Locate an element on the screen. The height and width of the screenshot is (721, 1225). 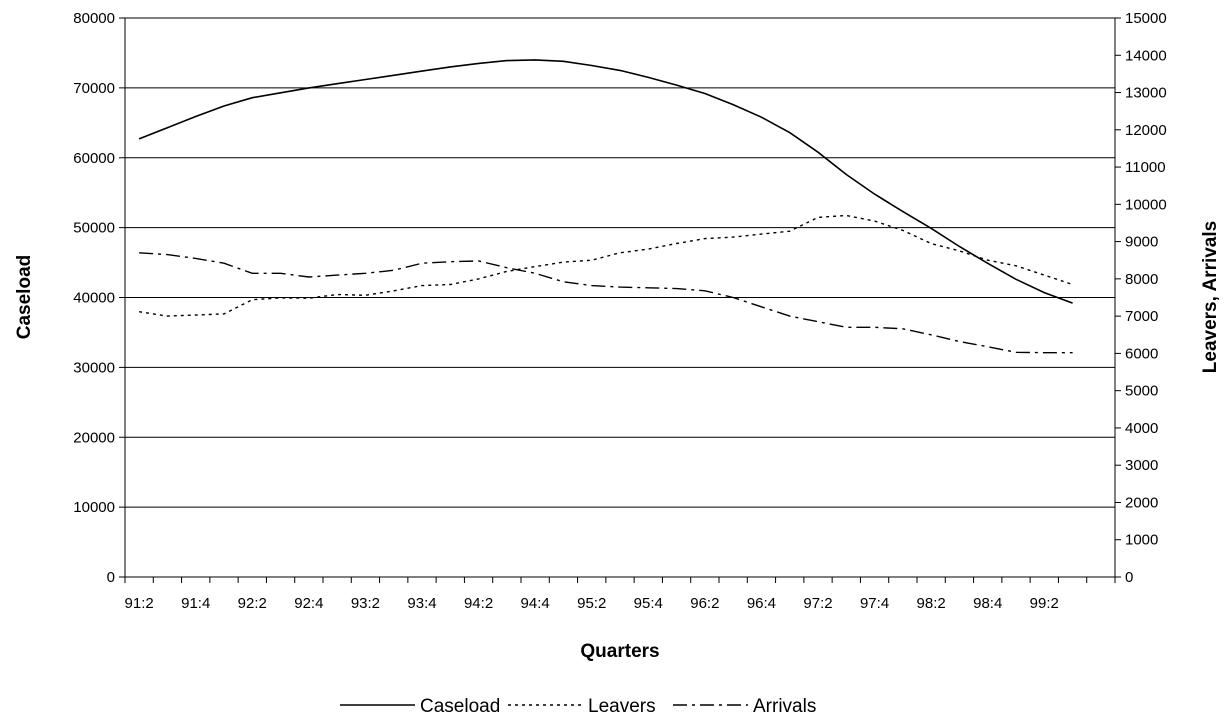
left-tick-label: 10000 is located at coordinates (94, 507).